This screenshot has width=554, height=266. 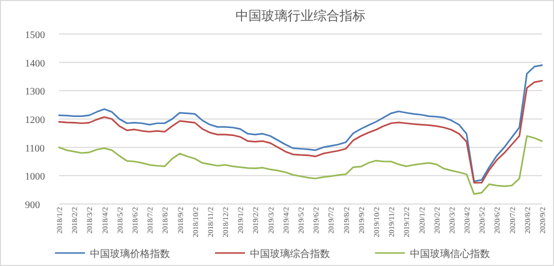 What do you see at coordinates (450, 254) in the screenshot?
I see `legend-label: 中国玻璃信心指数` at bounding box center [450, 254].